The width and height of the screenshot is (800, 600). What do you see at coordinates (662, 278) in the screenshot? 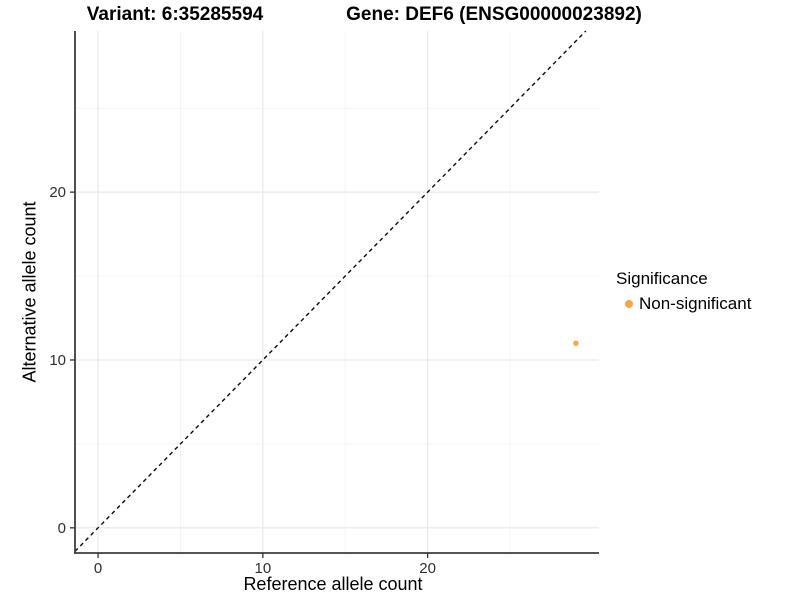
I see `legend-title: Significance` at bounding box center [662, 278].